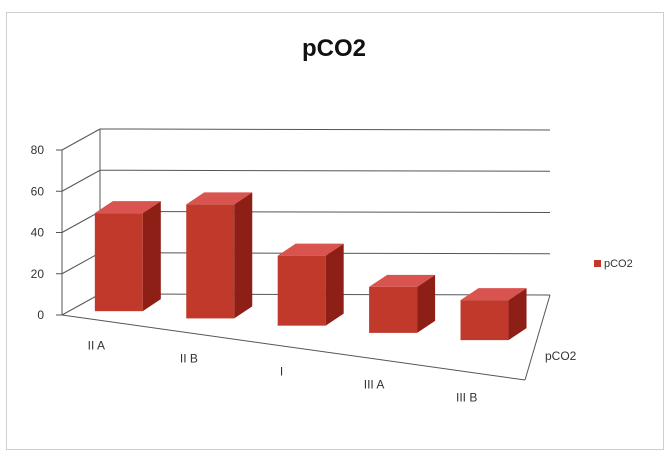 The image size is (668, 453). I want to click on legend-label: pCO2, so click(618, 264).